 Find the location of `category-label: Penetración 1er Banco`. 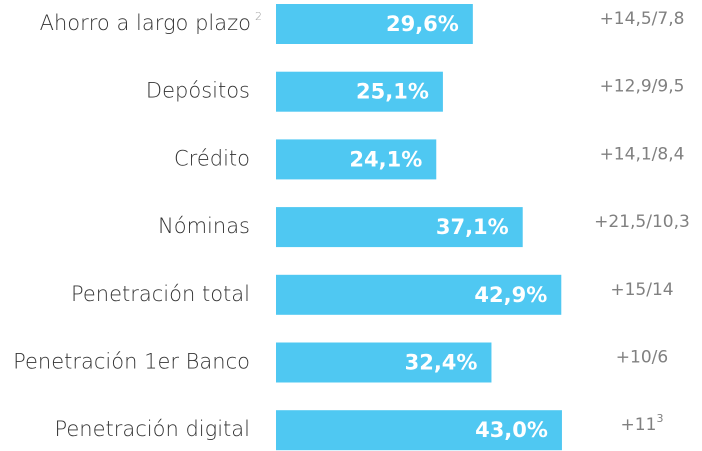

category-label: Penetración 1er Banco is located at coordinates (131, 362).